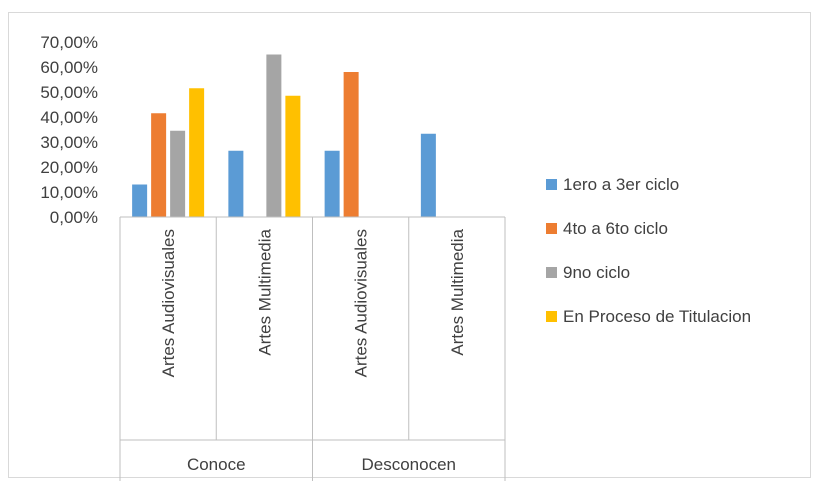 The height and width of the screenshot is (484, 820). I want to click on y-tick-label: 70,00%, so click(69, 42).